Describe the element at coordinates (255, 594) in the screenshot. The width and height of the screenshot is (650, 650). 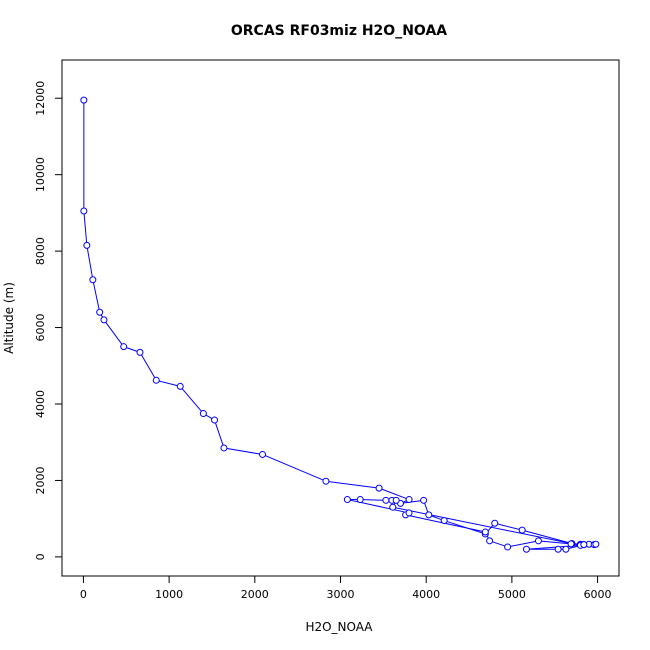
I see `x-tick-label: 2000` at that location.